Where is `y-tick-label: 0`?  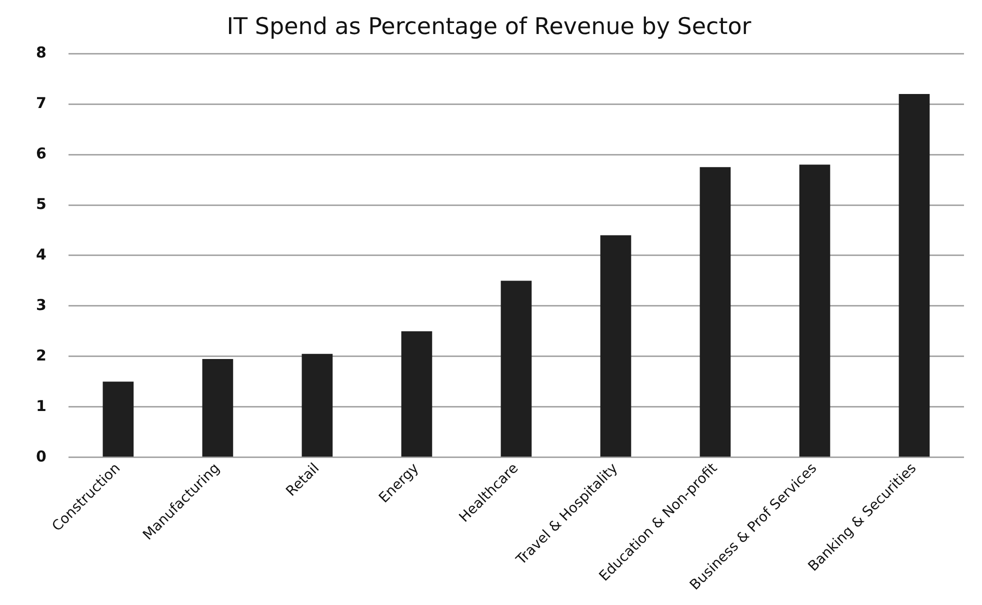 y-tick-label: 0 is located at coordinates (41, 456).